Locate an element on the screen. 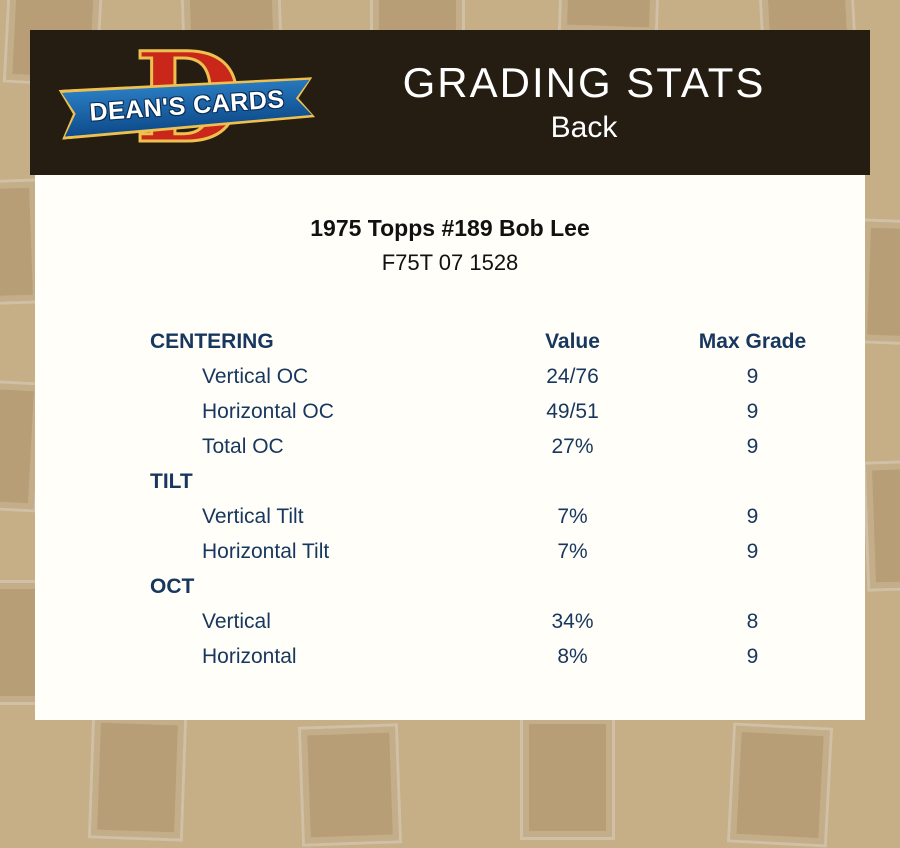 The height and width of the screenshot is (848, 900). column-header-value: Value is located at coordinates (572, 341).